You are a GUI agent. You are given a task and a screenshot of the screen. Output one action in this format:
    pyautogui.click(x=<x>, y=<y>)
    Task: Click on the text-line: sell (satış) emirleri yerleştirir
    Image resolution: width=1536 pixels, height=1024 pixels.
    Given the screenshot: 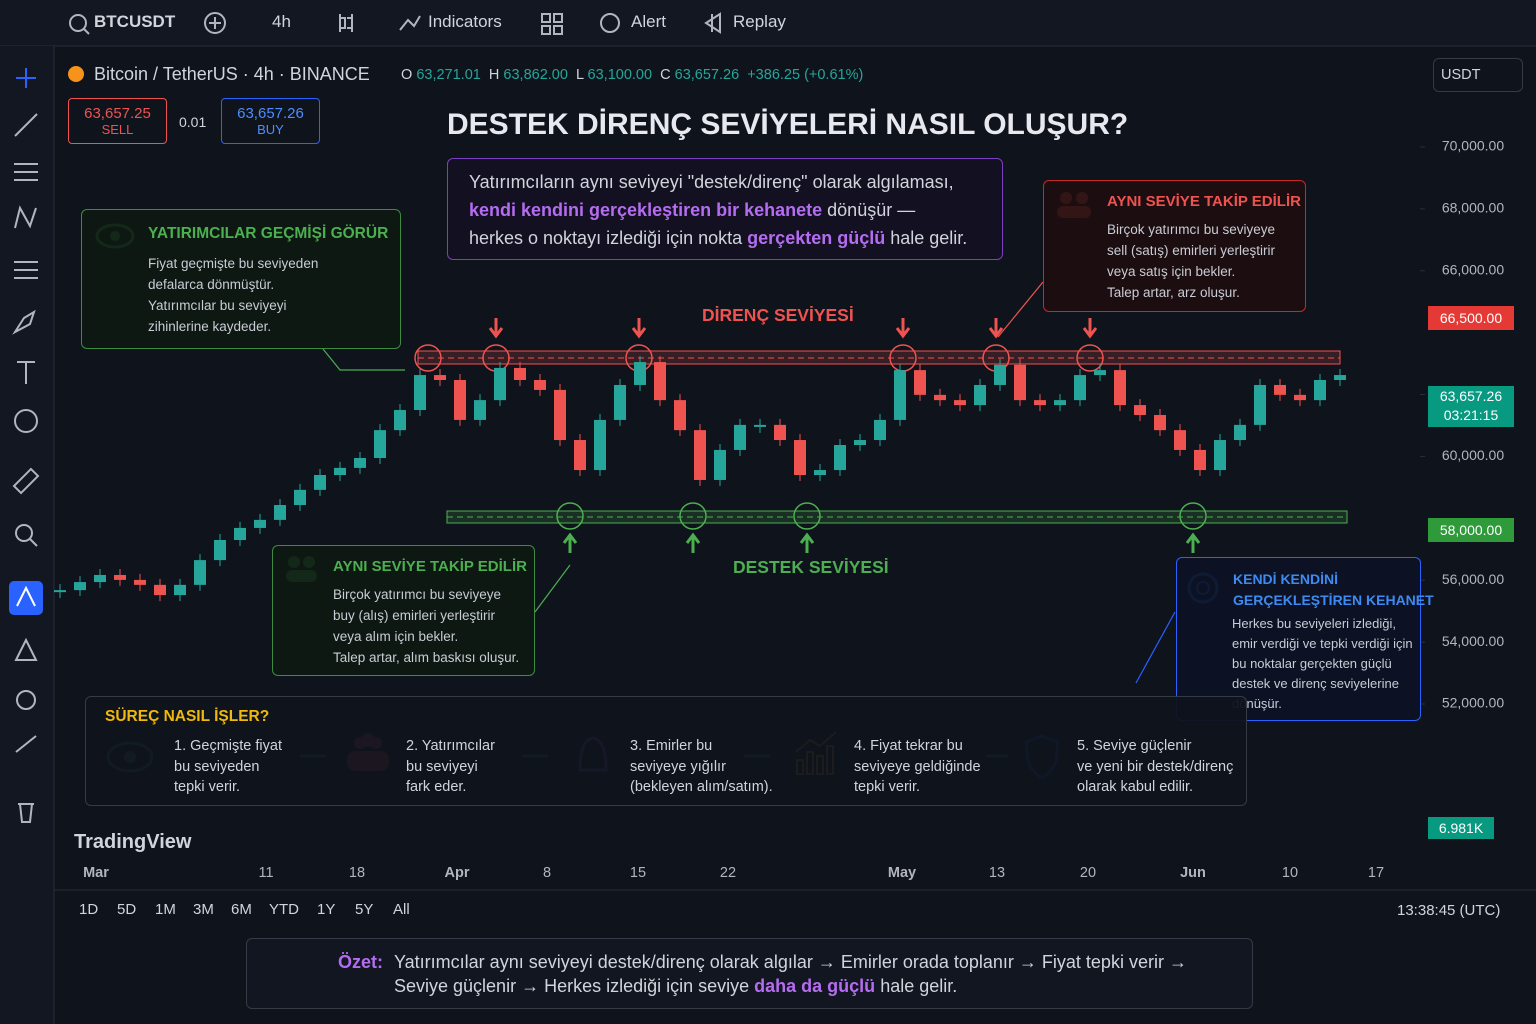 What is the action you would take?
    pyautogui.click(x=1191, y=250)
    